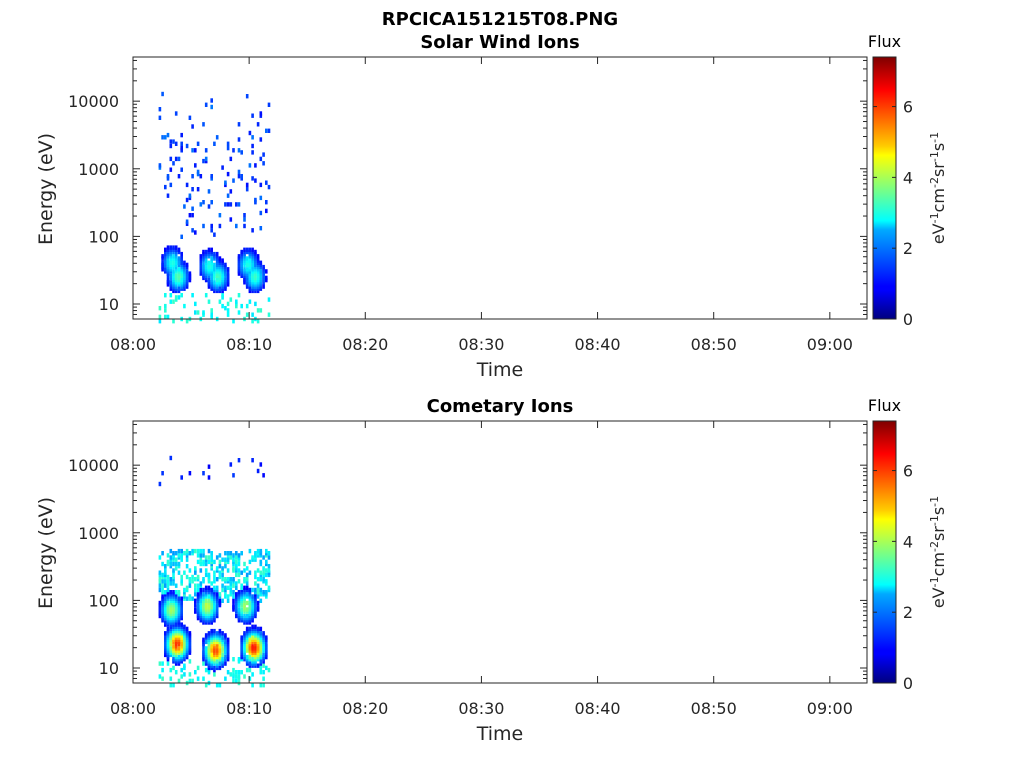 The width and height of the screenshot is (1024, 768). Describe the element at coordinates (830, 344) in the screenshot. I see `x-tick-label: 09:00` at that location.